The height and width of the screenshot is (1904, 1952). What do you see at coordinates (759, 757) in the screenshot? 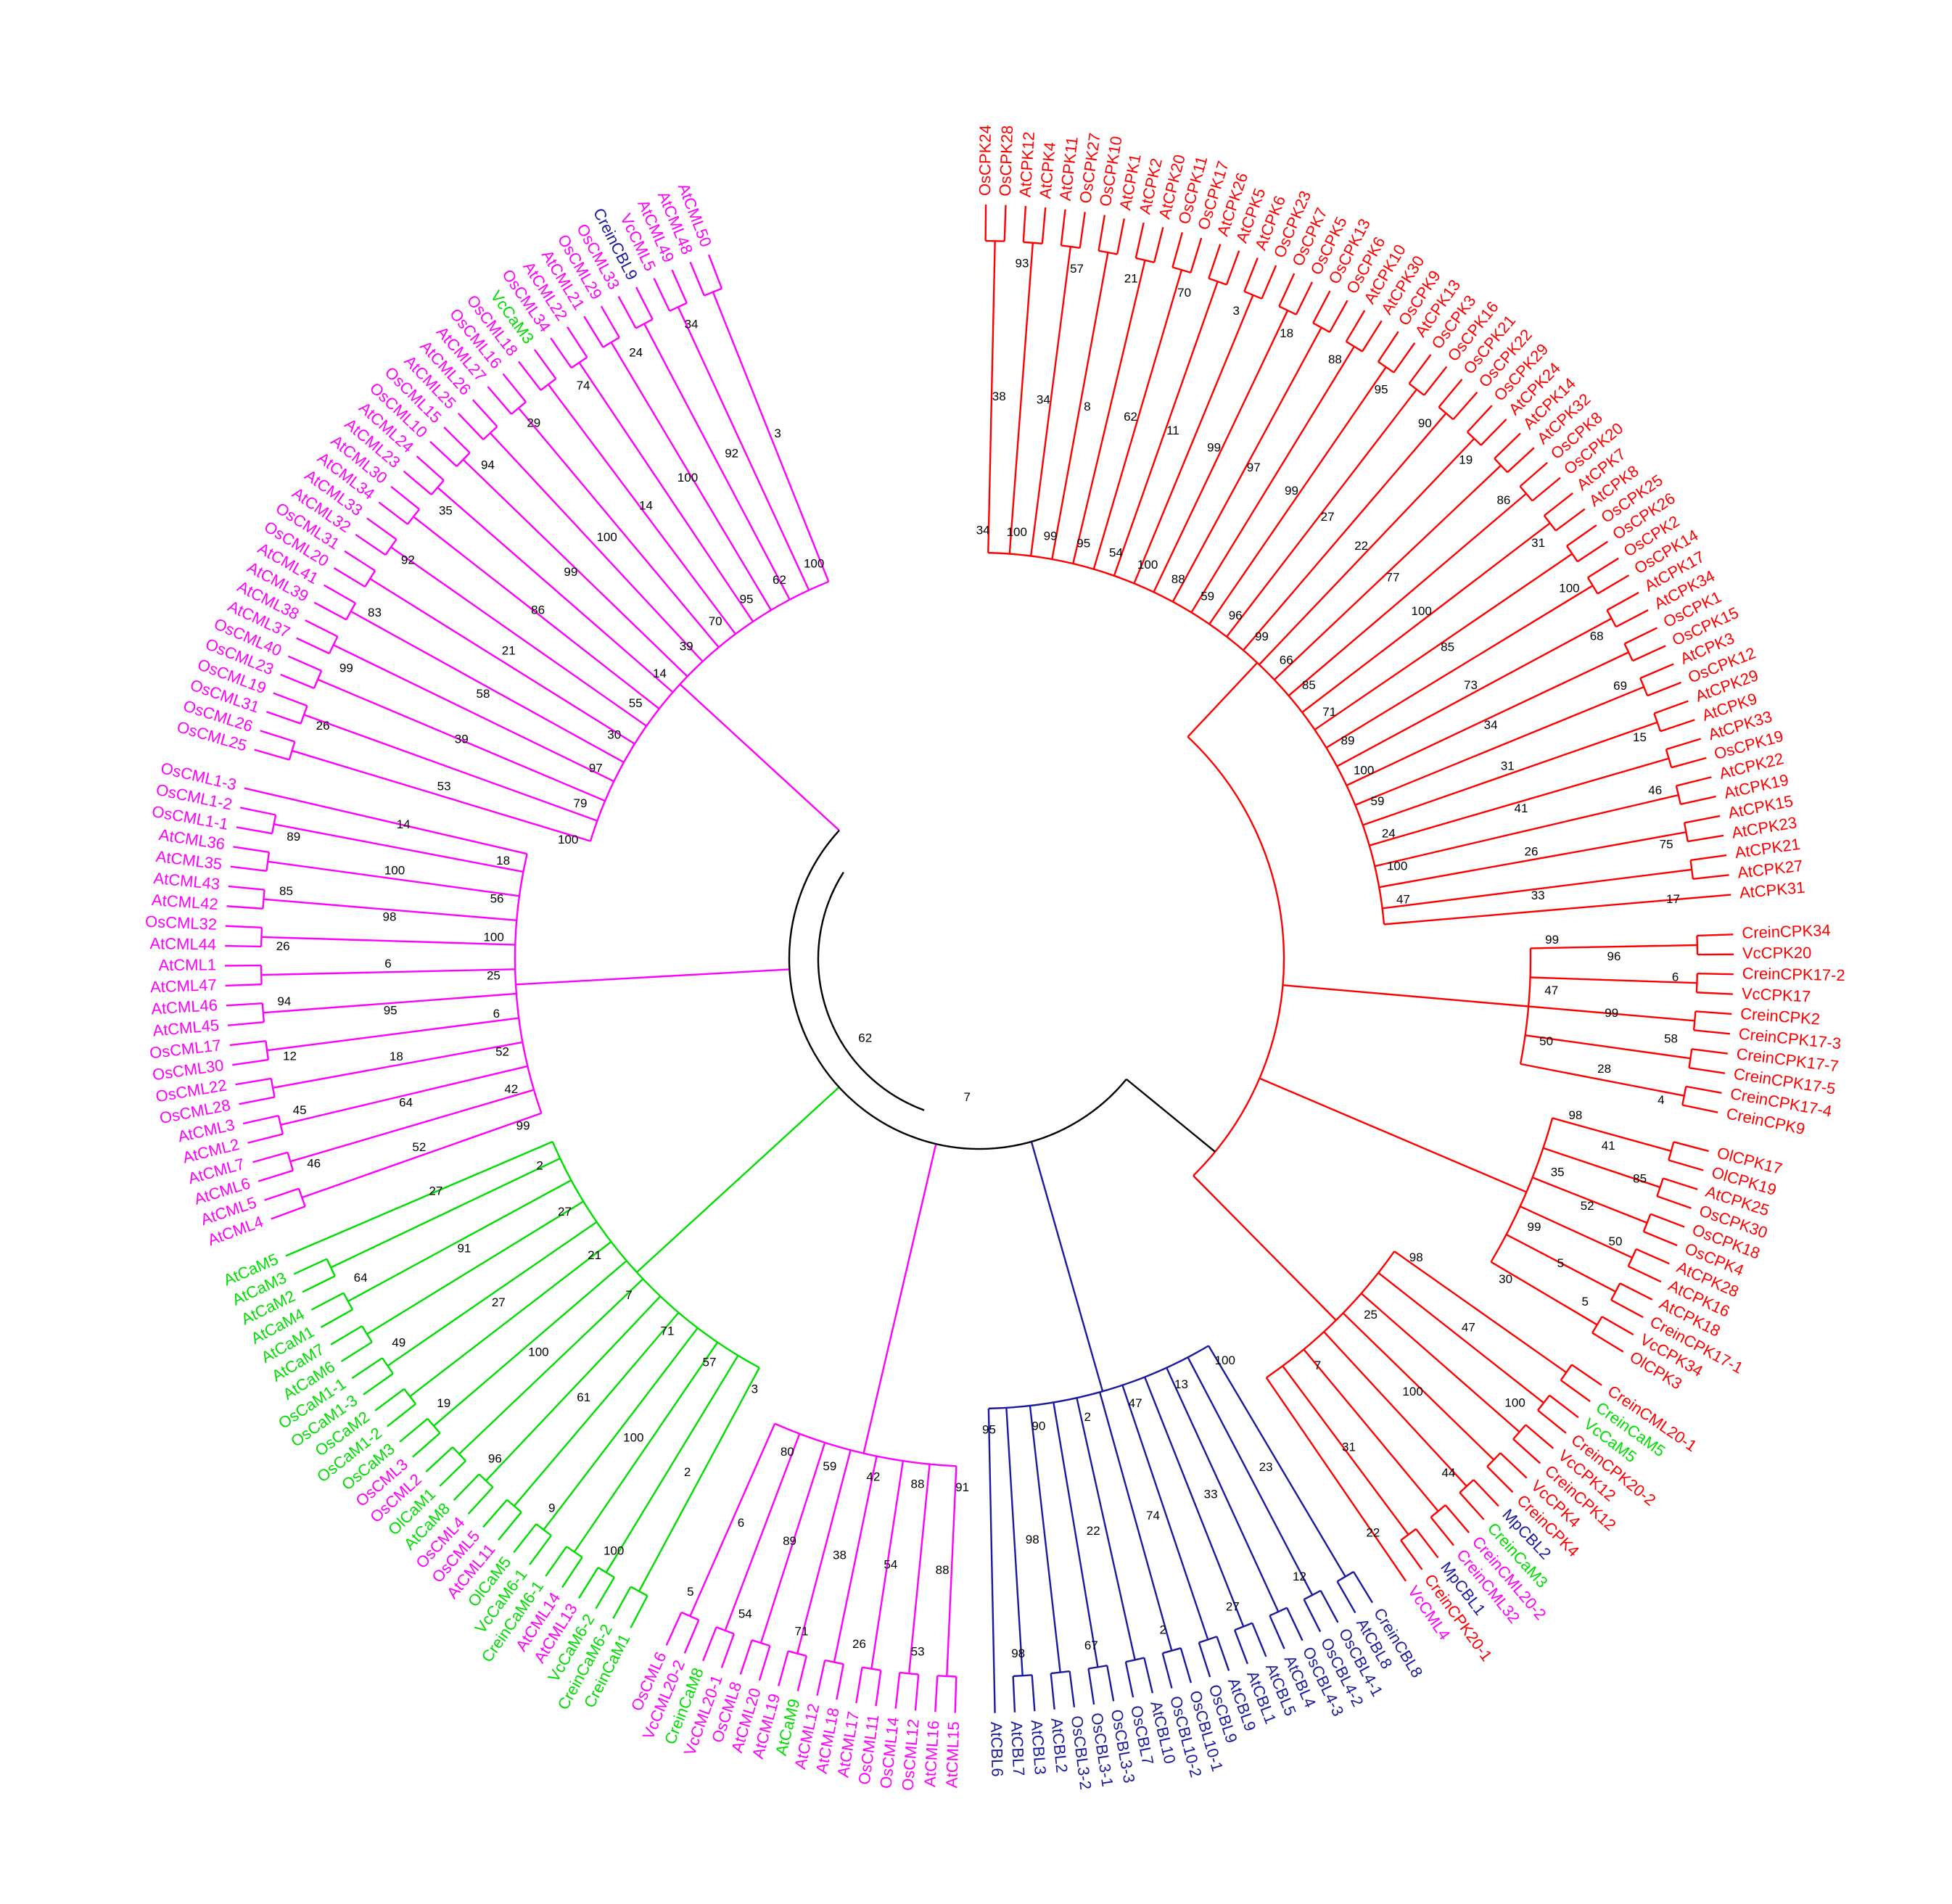
I see `clade-stem` at bounding box center [759, 757].